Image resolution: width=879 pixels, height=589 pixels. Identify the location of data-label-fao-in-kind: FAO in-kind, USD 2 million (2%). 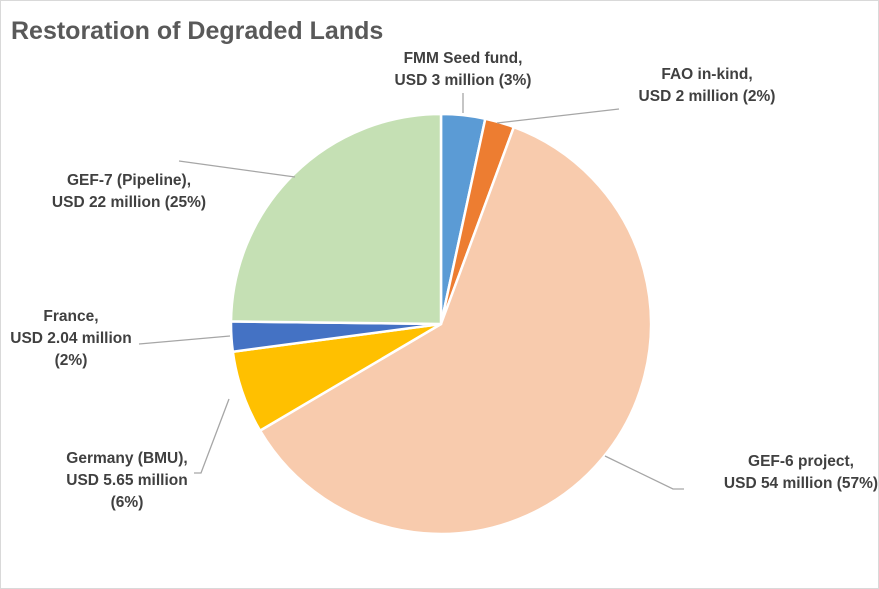
(707, 85).